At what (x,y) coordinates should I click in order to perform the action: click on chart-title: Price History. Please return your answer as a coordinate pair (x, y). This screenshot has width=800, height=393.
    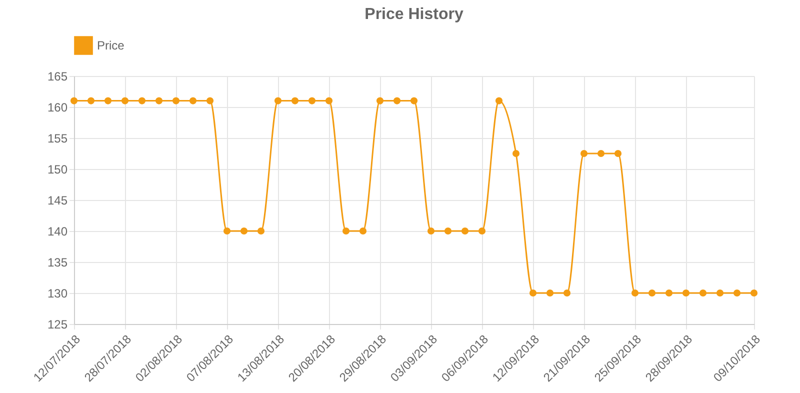
    Looking at the image, I should click on (414, 14).